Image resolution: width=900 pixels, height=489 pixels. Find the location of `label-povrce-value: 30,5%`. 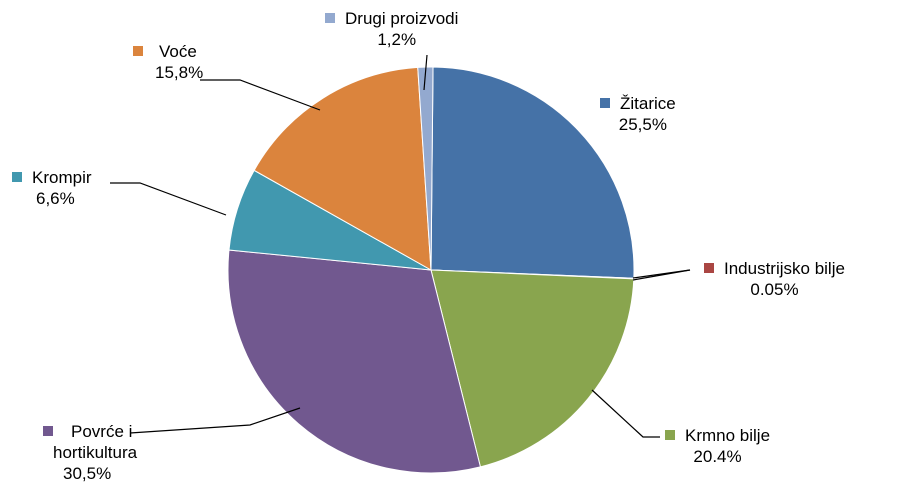

label-povrce-value: 30,5% is located at coordinates (87, 473).